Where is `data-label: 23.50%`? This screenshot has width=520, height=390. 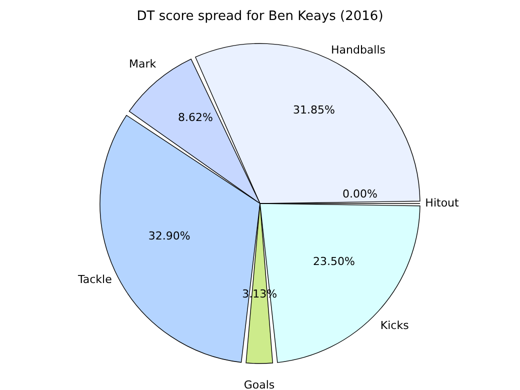
data-label: 23.50% is located at coordinates (333, 261).